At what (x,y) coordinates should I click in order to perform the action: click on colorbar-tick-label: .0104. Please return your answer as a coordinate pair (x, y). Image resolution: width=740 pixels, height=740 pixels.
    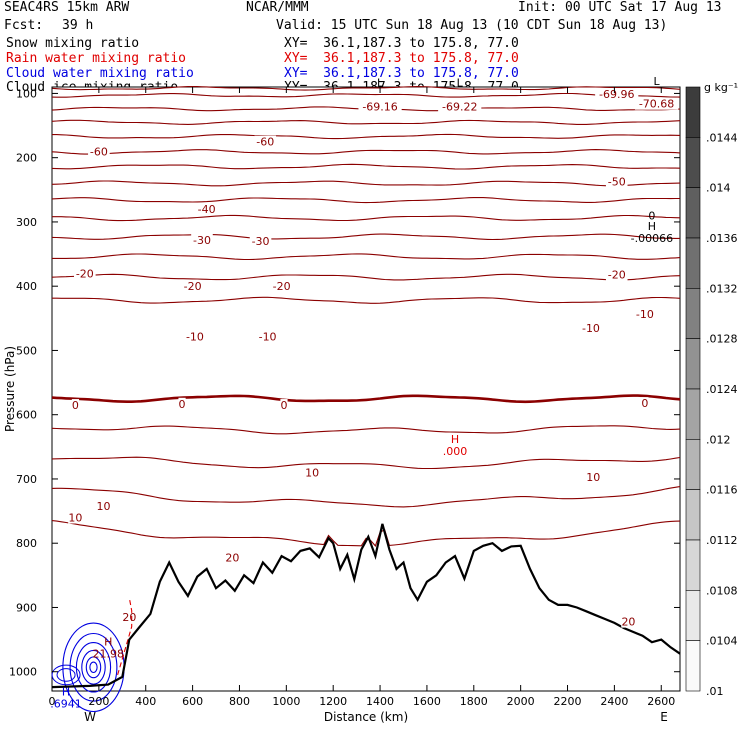
    Looking at the image, I should click on (722, 641).